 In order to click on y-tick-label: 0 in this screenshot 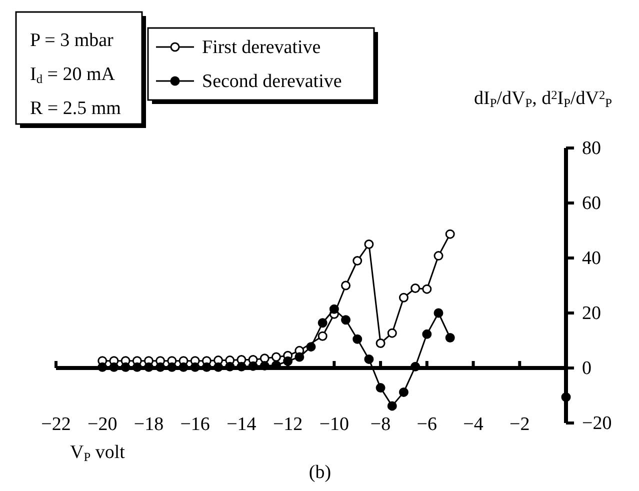, I will do `click(587, 368)`.